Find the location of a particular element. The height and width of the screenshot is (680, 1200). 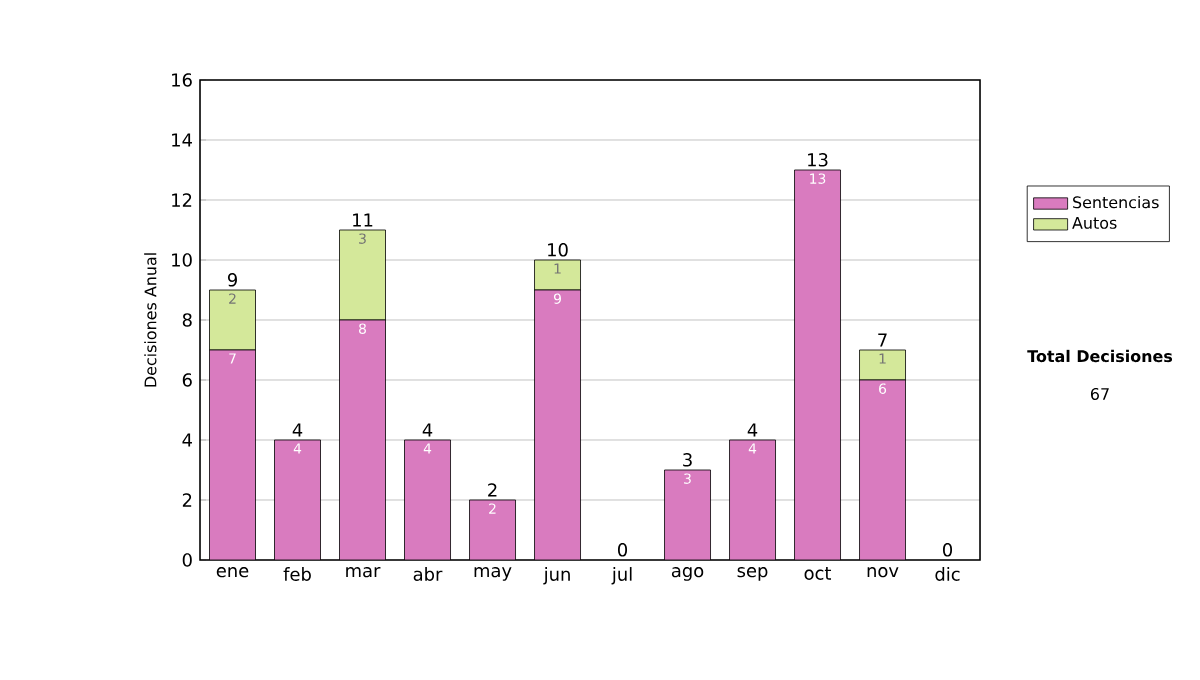

x-tick-label: abr is located at coordinates (428, 574).